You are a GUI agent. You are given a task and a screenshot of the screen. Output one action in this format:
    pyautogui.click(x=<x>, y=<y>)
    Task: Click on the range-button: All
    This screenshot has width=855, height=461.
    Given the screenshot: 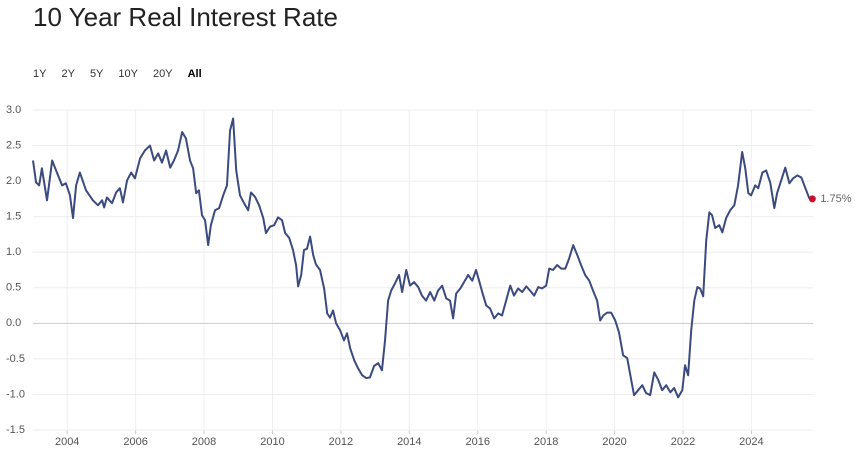 What is the action you would take?
    pyautogui.click(x=195, y=74)
    